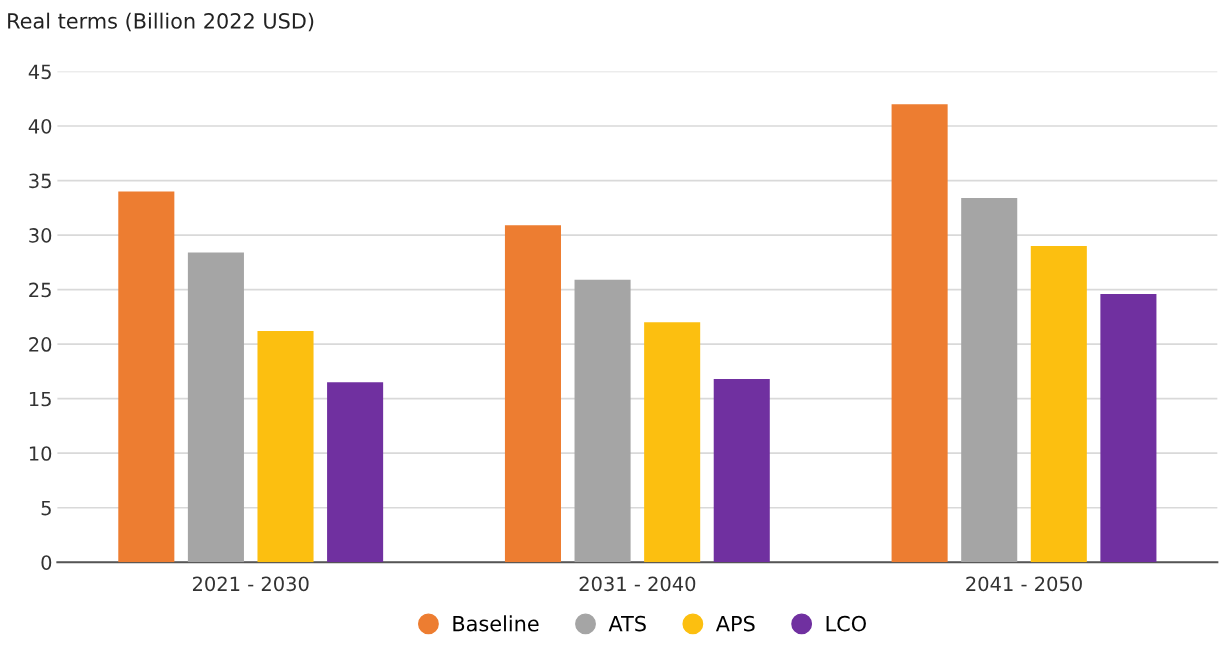 The width and height of the screenshot is (1221, 650). I want to click on legend-label: ATS, so click(627, 623).